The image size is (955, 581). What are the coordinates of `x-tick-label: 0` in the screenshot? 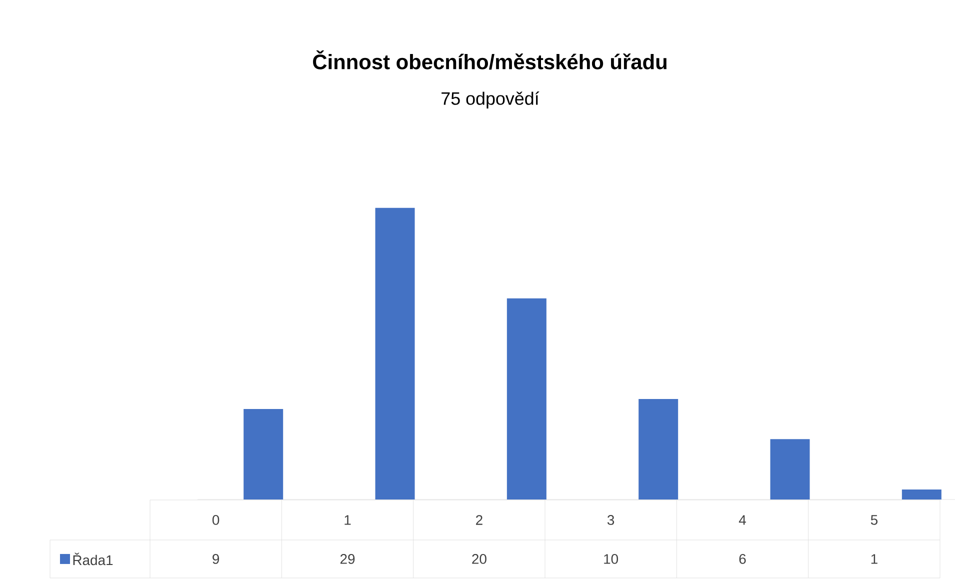 It's located at (216, 520).